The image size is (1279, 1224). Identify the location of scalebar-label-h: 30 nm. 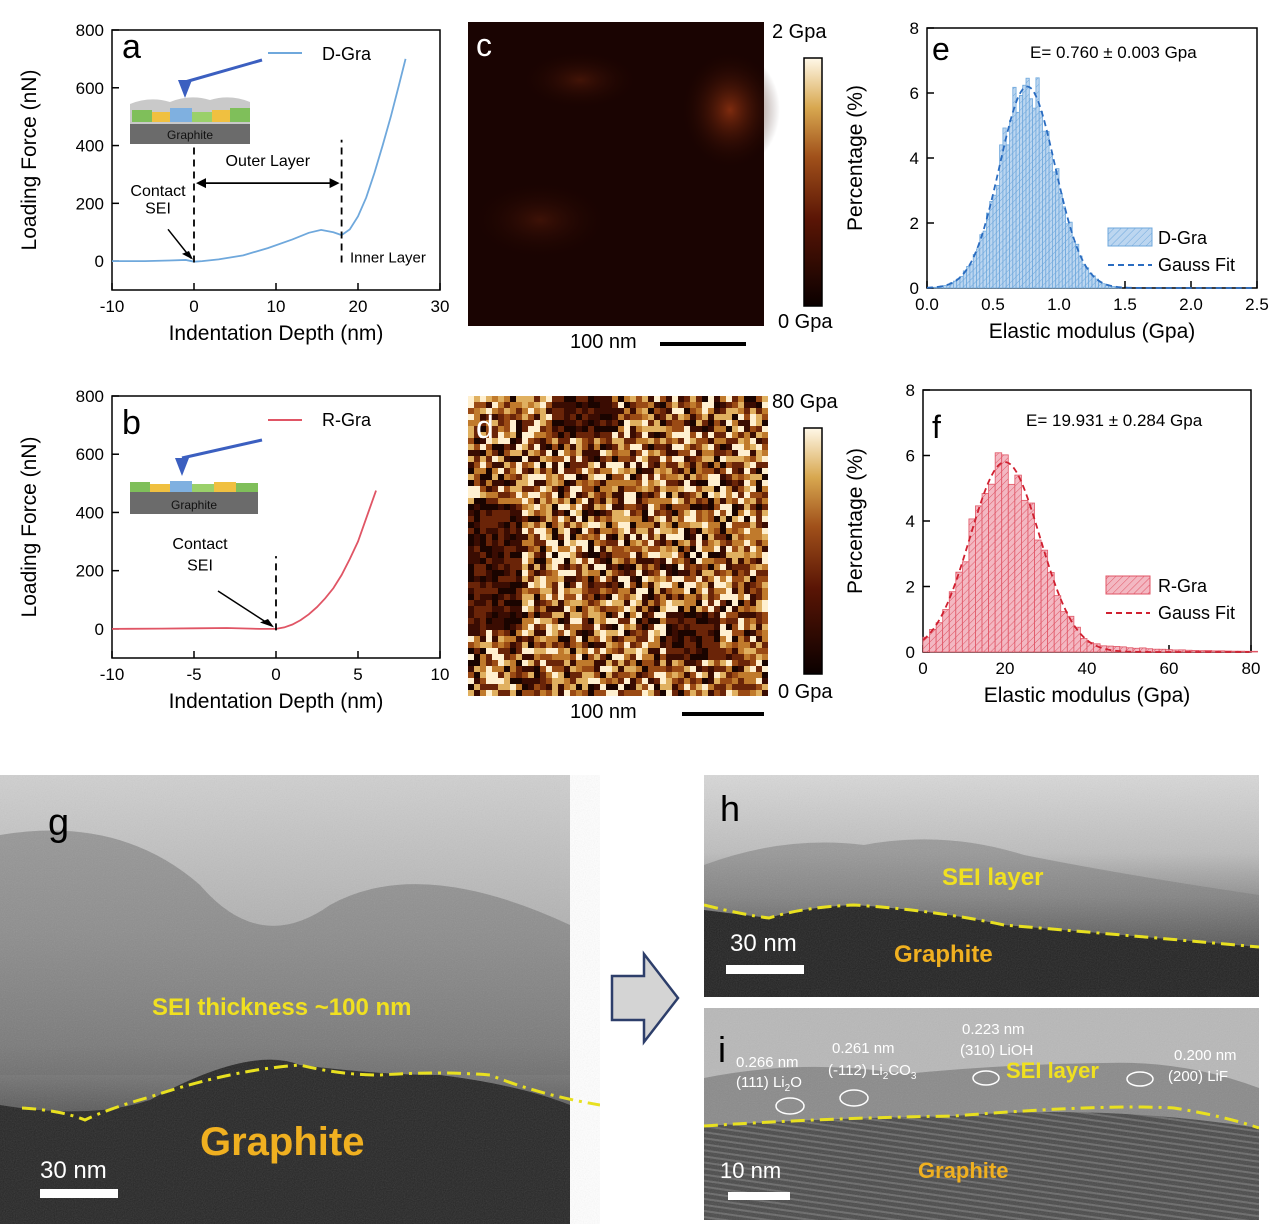
(763, 943).